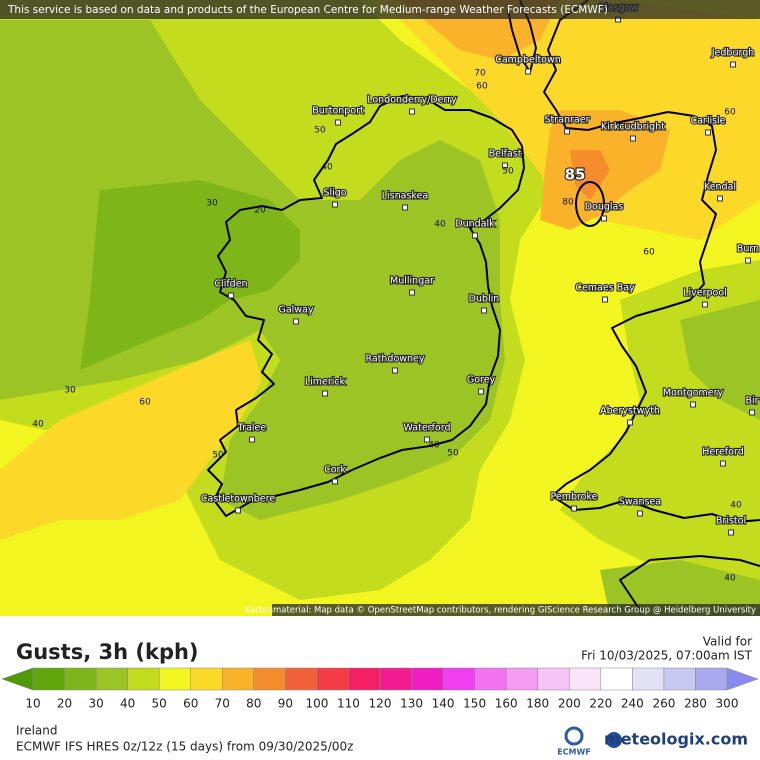 The width and height of the screenshot is (760, 760). What do you see at coordinates (64, 704) in the screenshot?
I see `colorbar-tick-label: 20` at bounding box center [64, 704].